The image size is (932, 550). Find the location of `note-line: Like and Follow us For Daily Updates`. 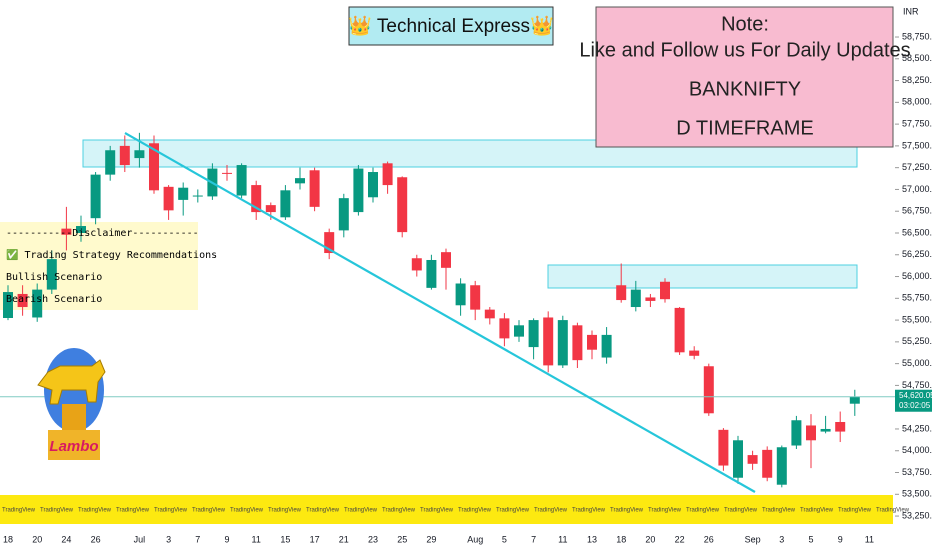

note-line: Like and Follow us For Daily Updates is located at coordinates (744, 50).